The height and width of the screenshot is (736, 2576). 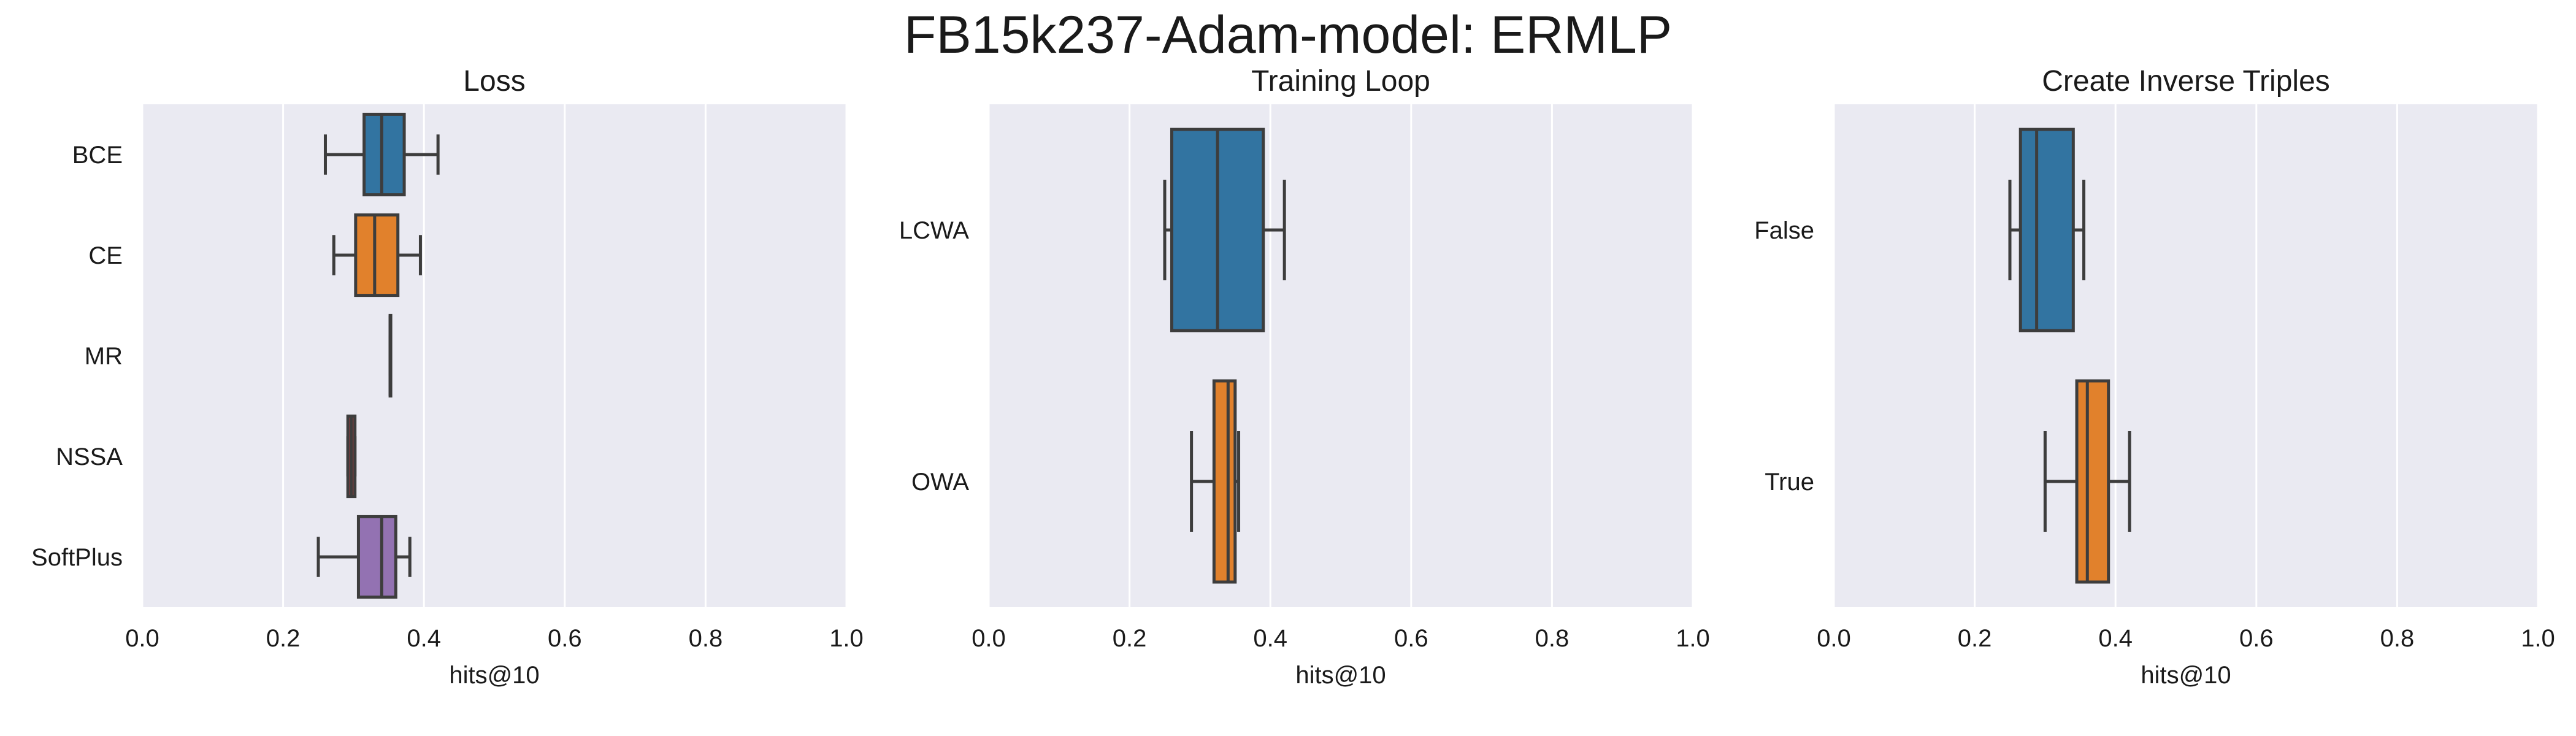 I want to click on chart-title: Training Loop, so click(x=1340, y=81).